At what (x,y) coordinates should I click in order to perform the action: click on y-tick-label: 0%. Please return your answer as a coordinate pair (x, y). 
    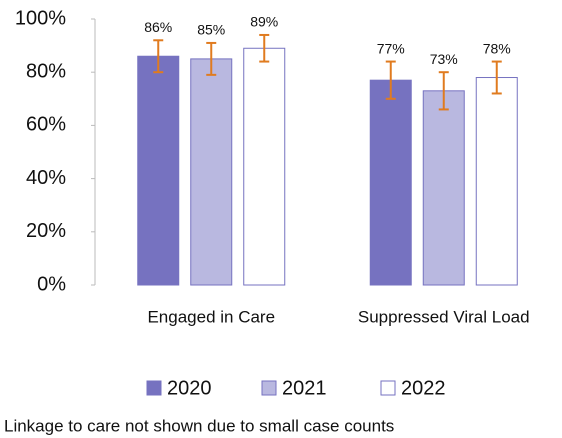
    Looking at the image, I should click on (51, 284).